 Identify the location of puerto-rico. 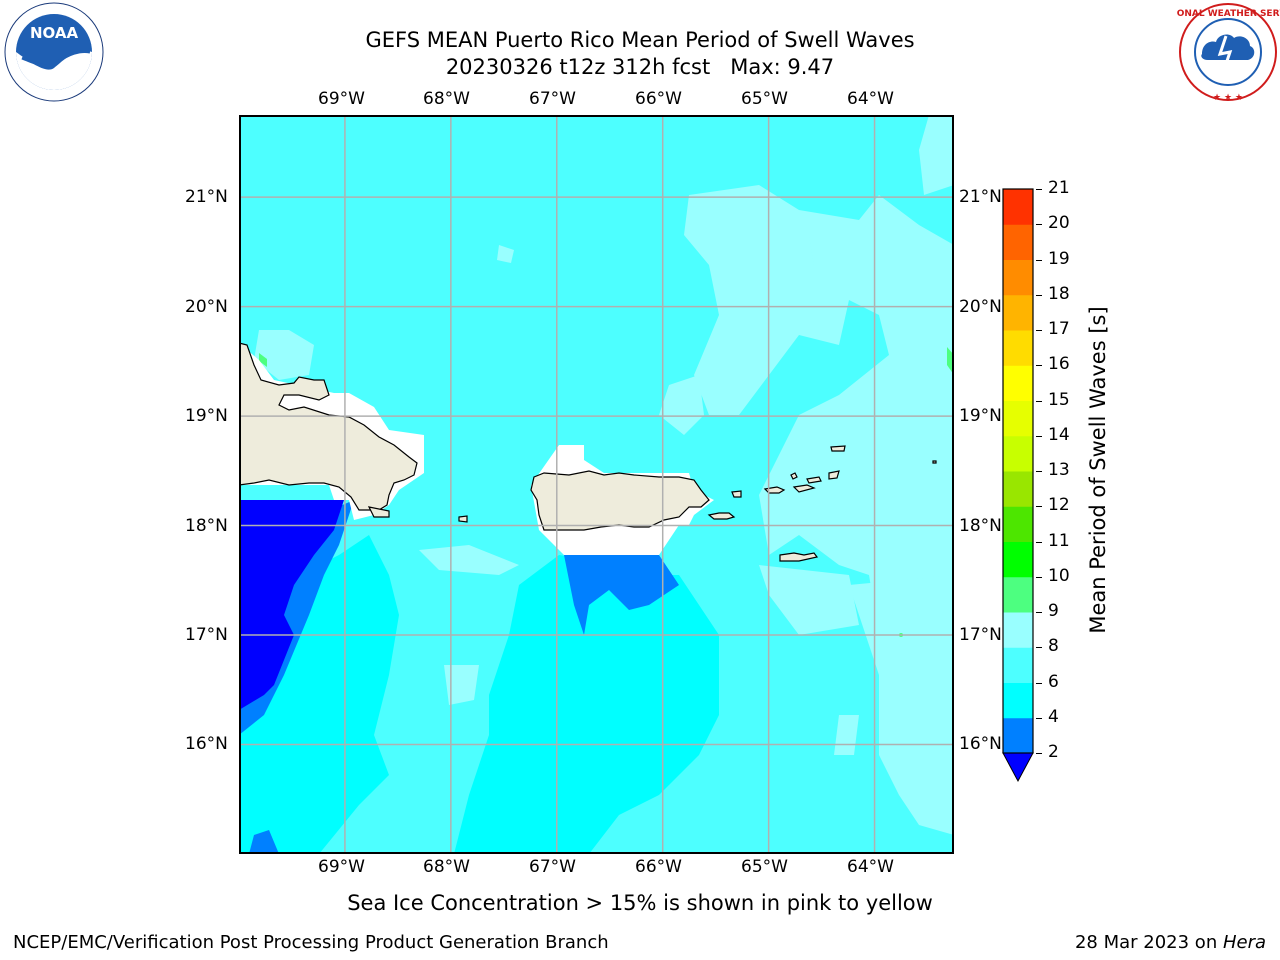
(620, 500).